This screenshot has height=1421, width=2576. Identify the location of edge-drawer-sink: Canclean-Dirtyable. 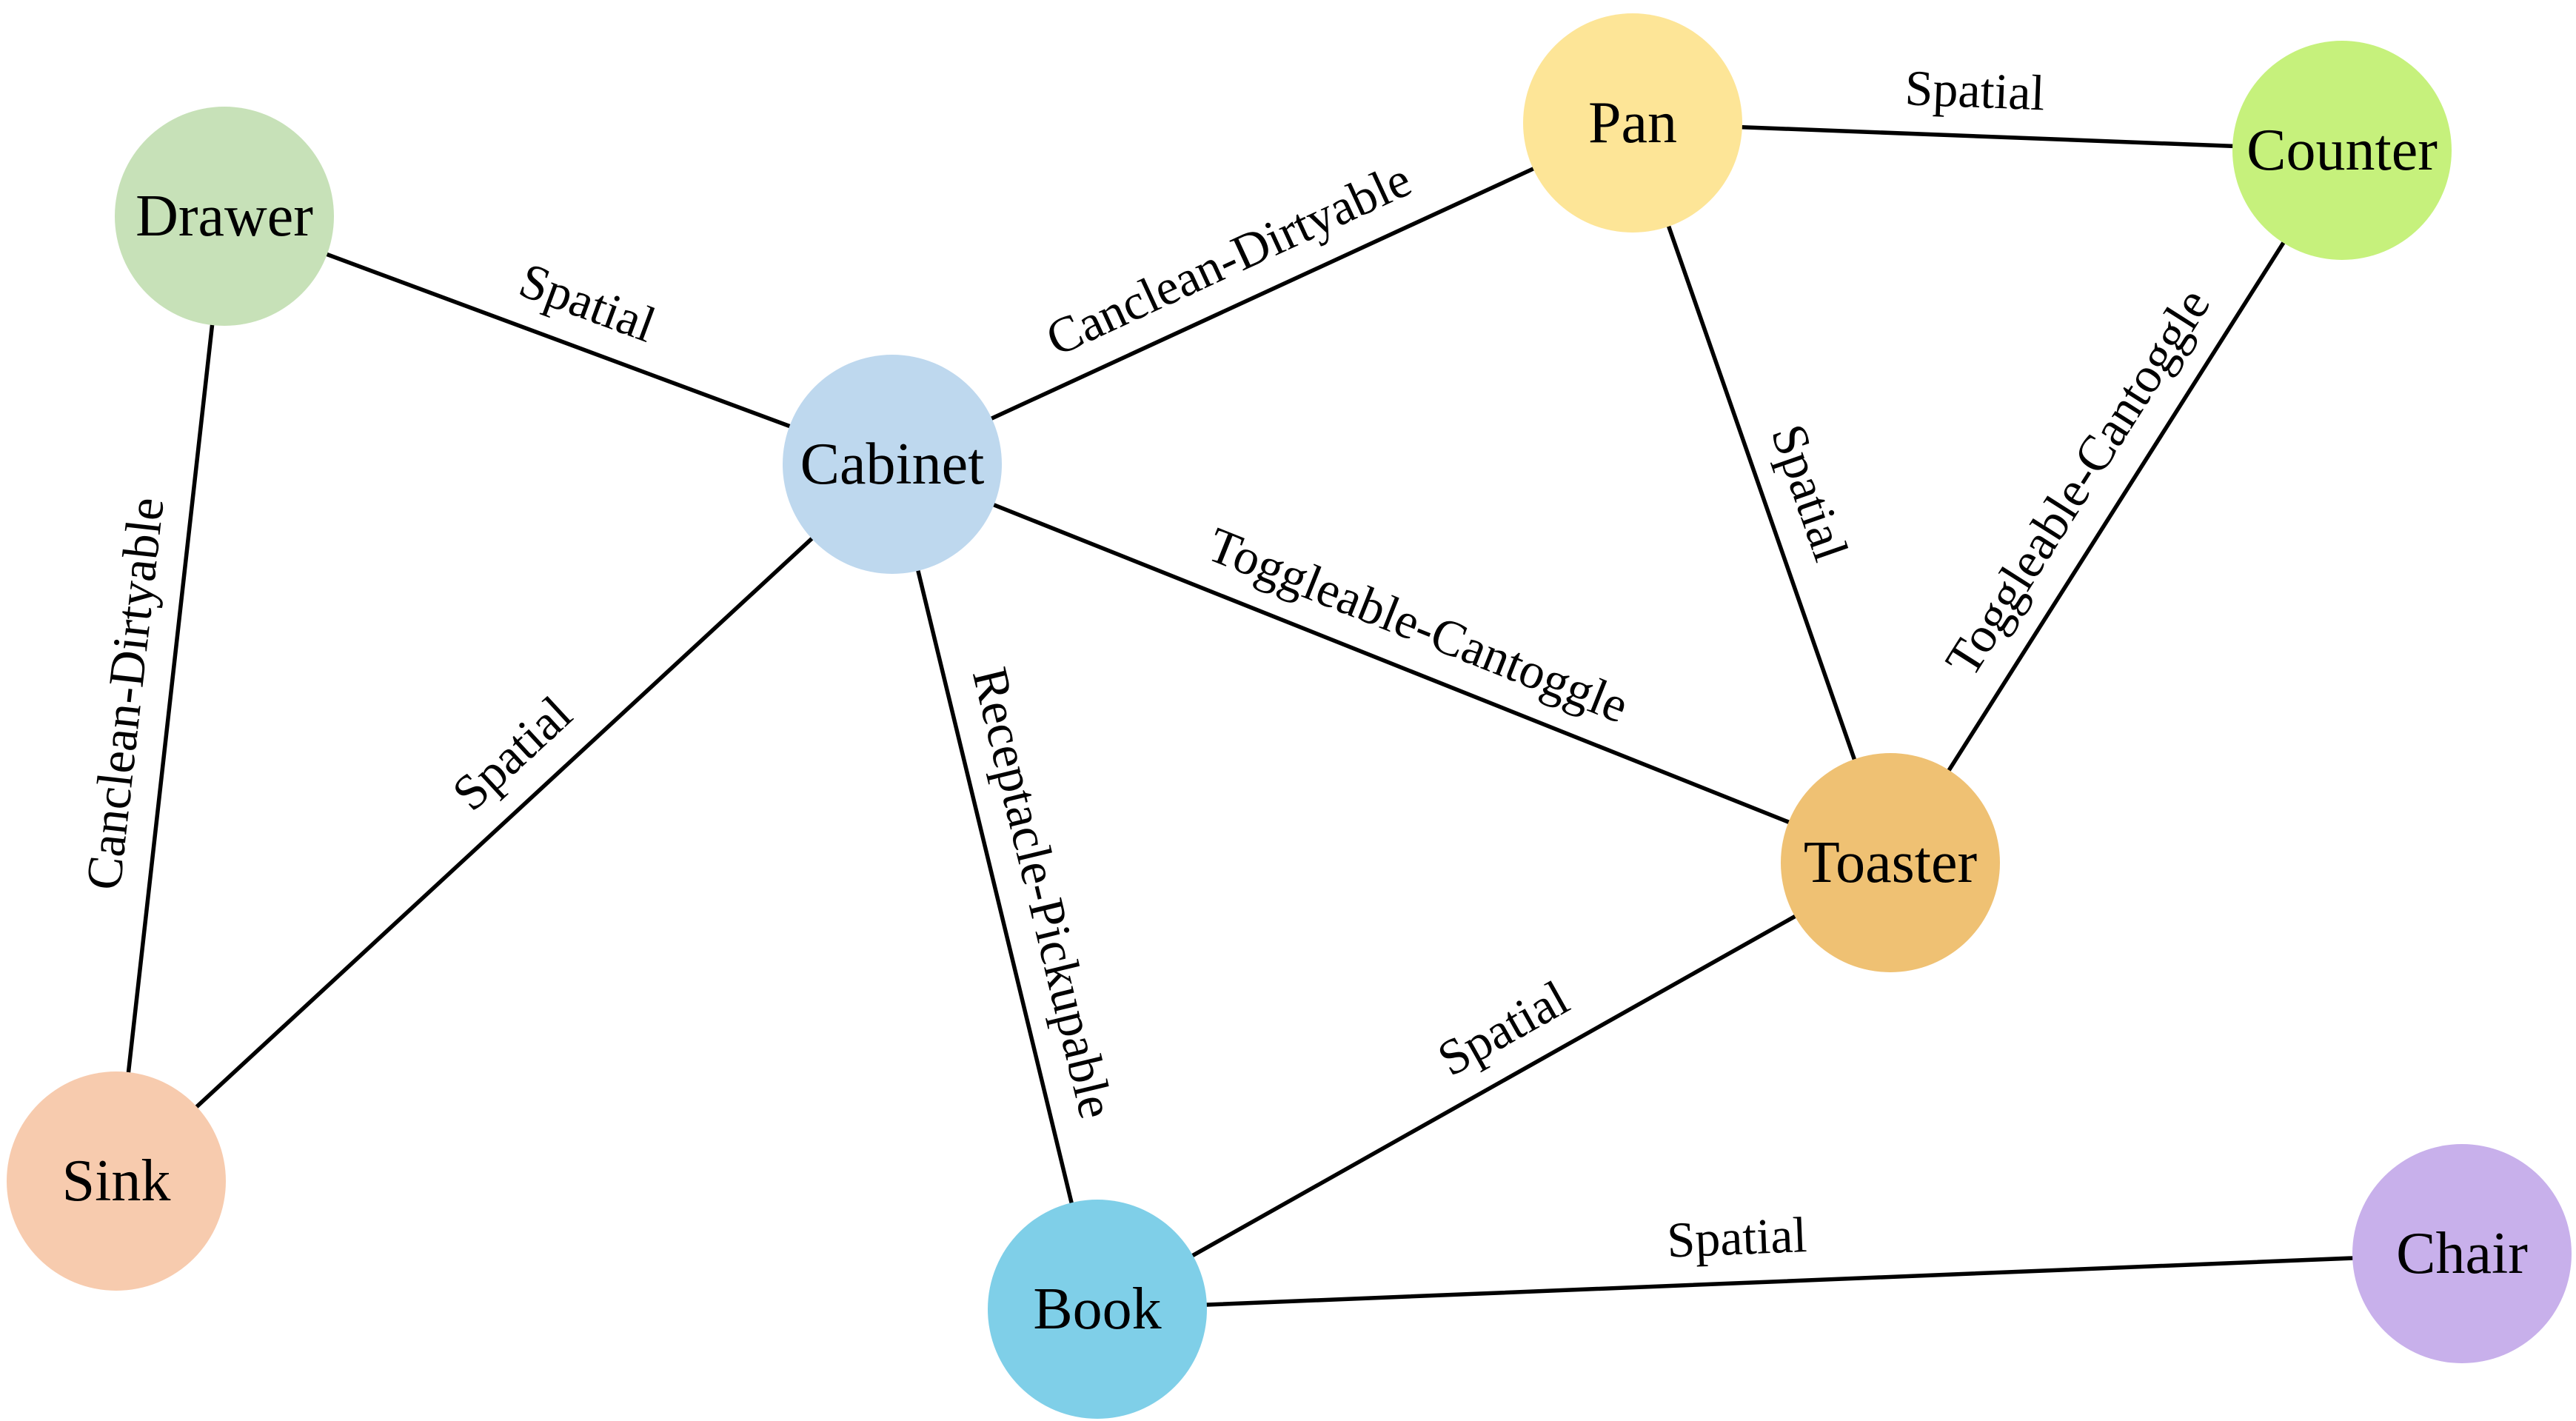
(151, 698).